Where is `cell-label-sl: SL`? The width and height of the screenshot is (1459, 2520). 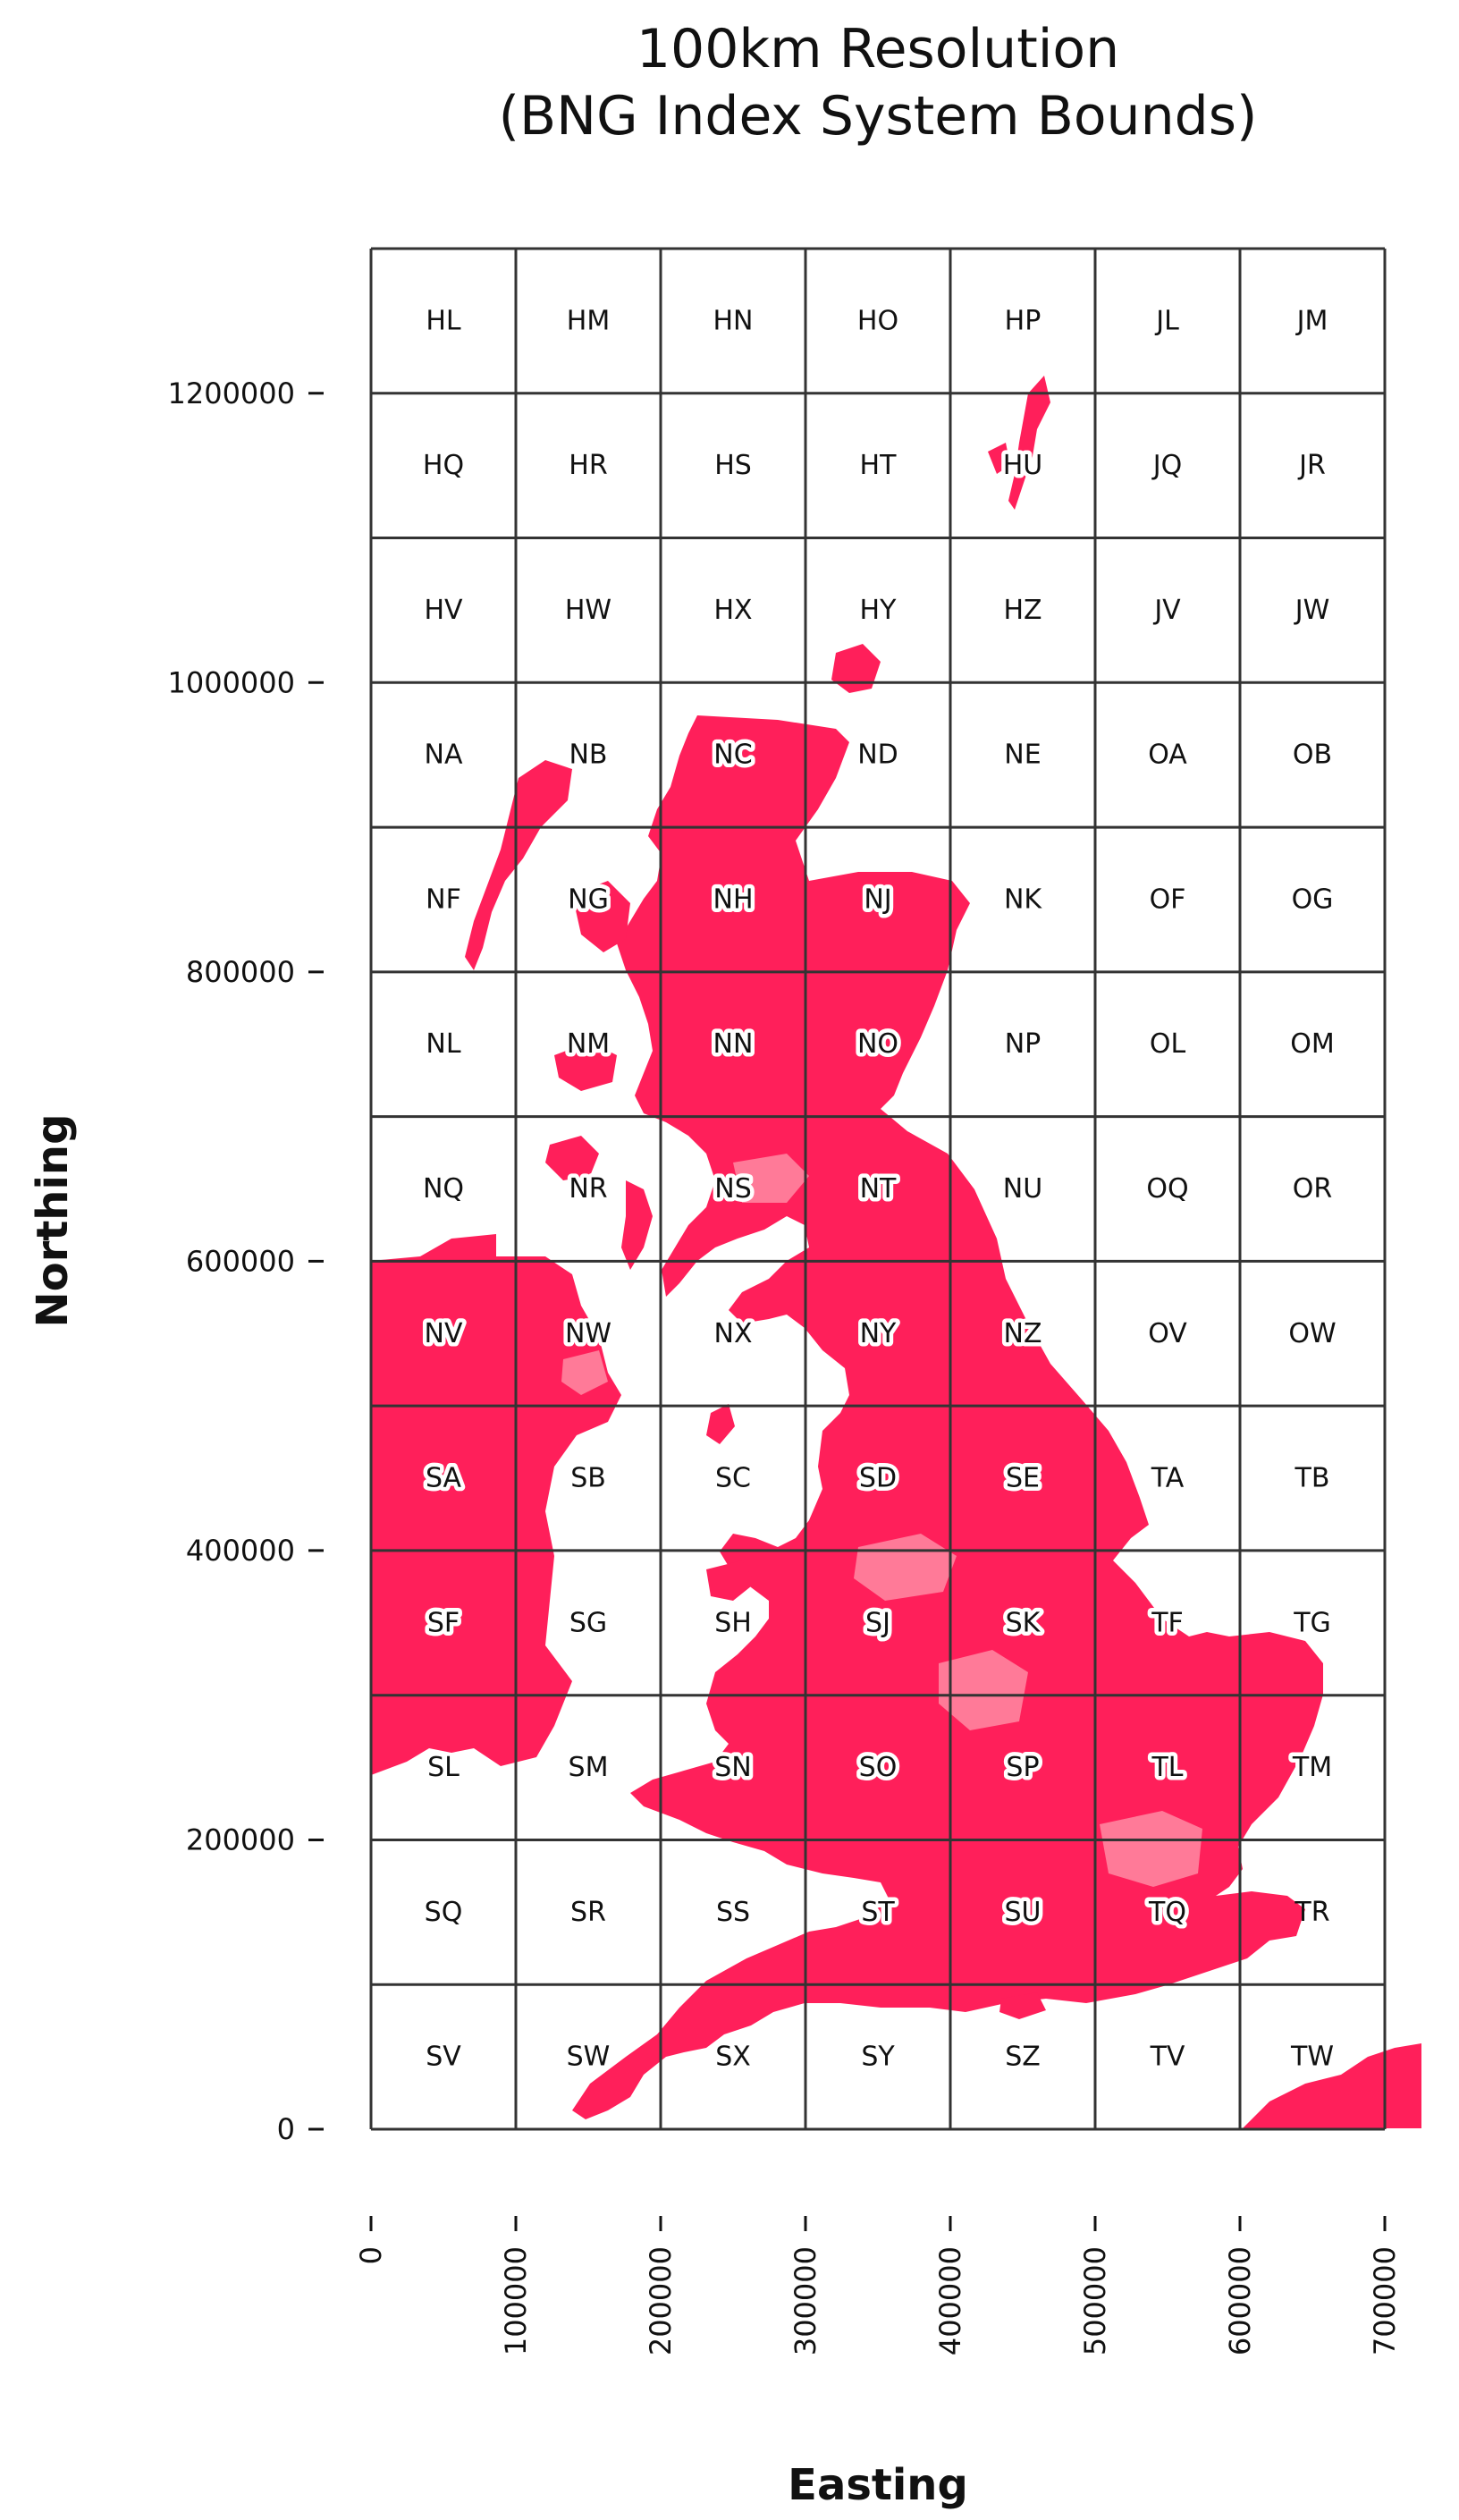 cell-label-sl: SL is located at coordinates (443, 1767).